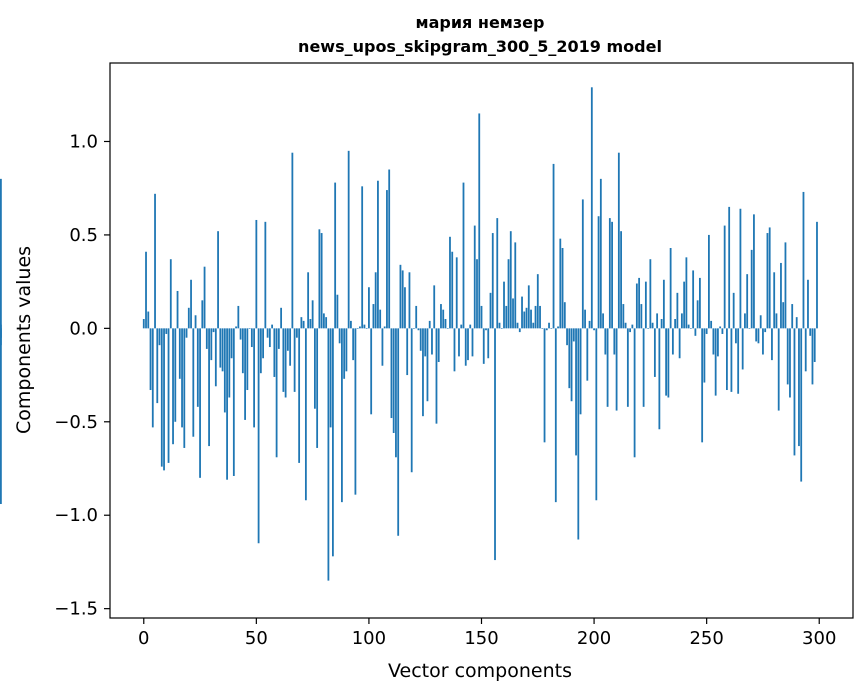 Image resolution: width=867 pixels, height=696 pixels. What do you see at coordinates (76, 422) in the screenshot?
I see `y-tick-label: −0.5` at bounding box center [76, 422].